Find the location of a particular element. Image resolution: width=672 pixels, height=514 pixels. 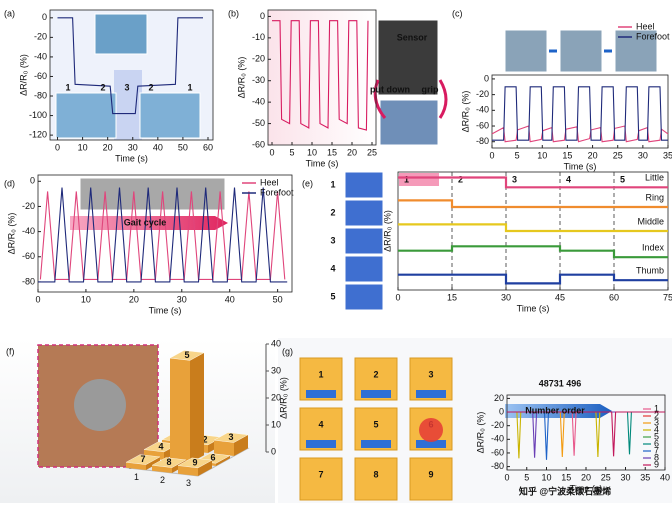

annotation: 1 is located at coordinates (67, 87).